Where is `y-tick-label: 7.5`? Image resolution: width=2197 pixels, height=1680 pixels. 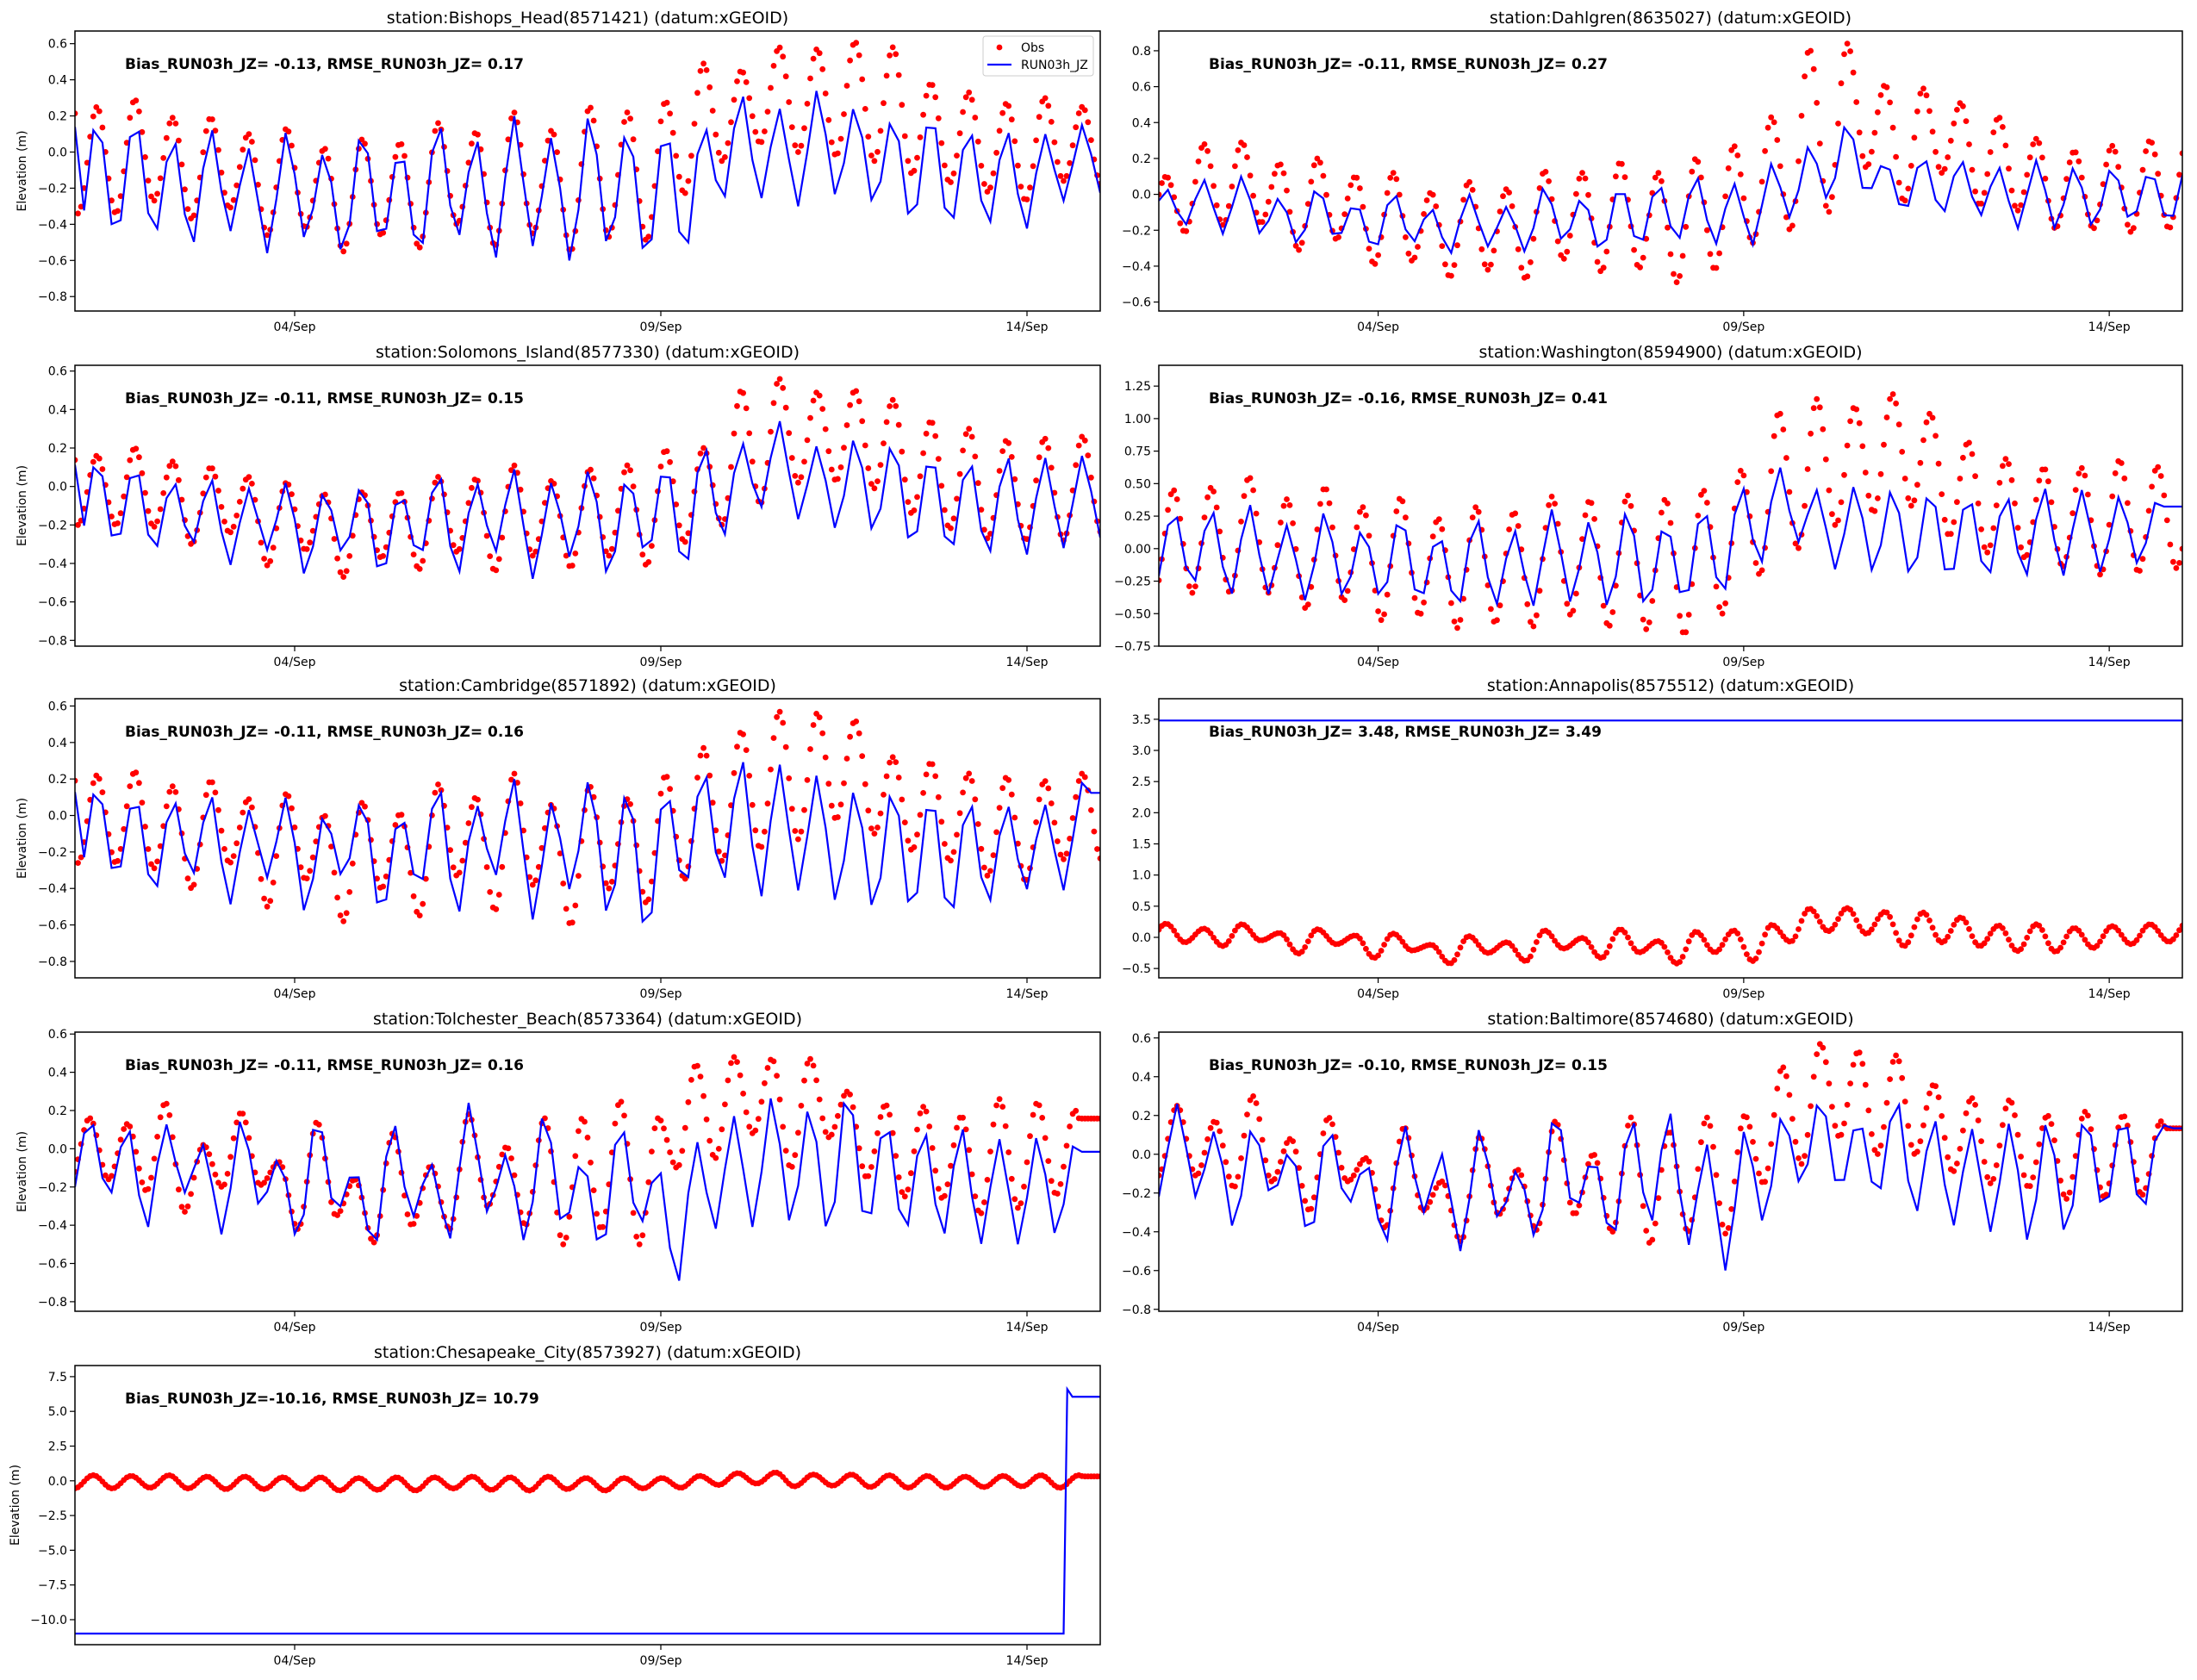
y-tick-label: 7.5 is located at coordinates (58, 1378).